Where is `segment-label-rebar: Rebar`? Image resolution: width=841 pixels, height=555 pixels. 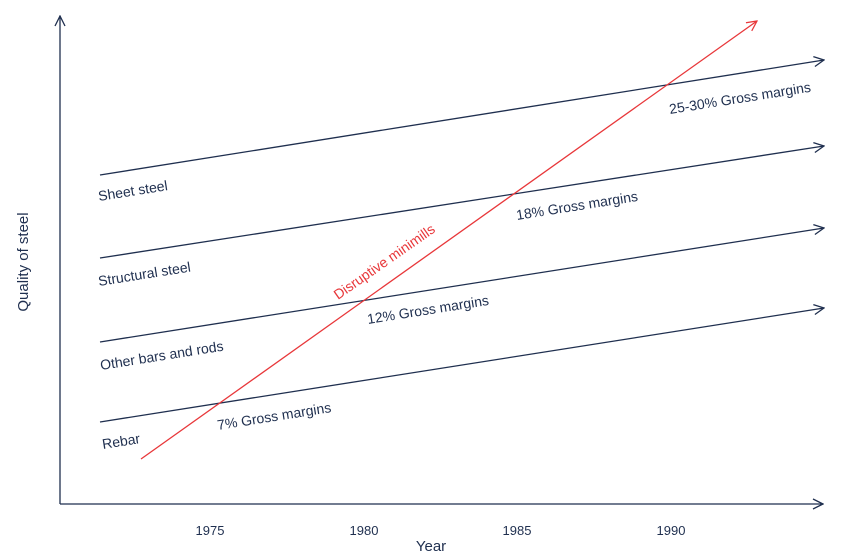 segment-label-rebar: Rebar is located at coordinates (121, 441).